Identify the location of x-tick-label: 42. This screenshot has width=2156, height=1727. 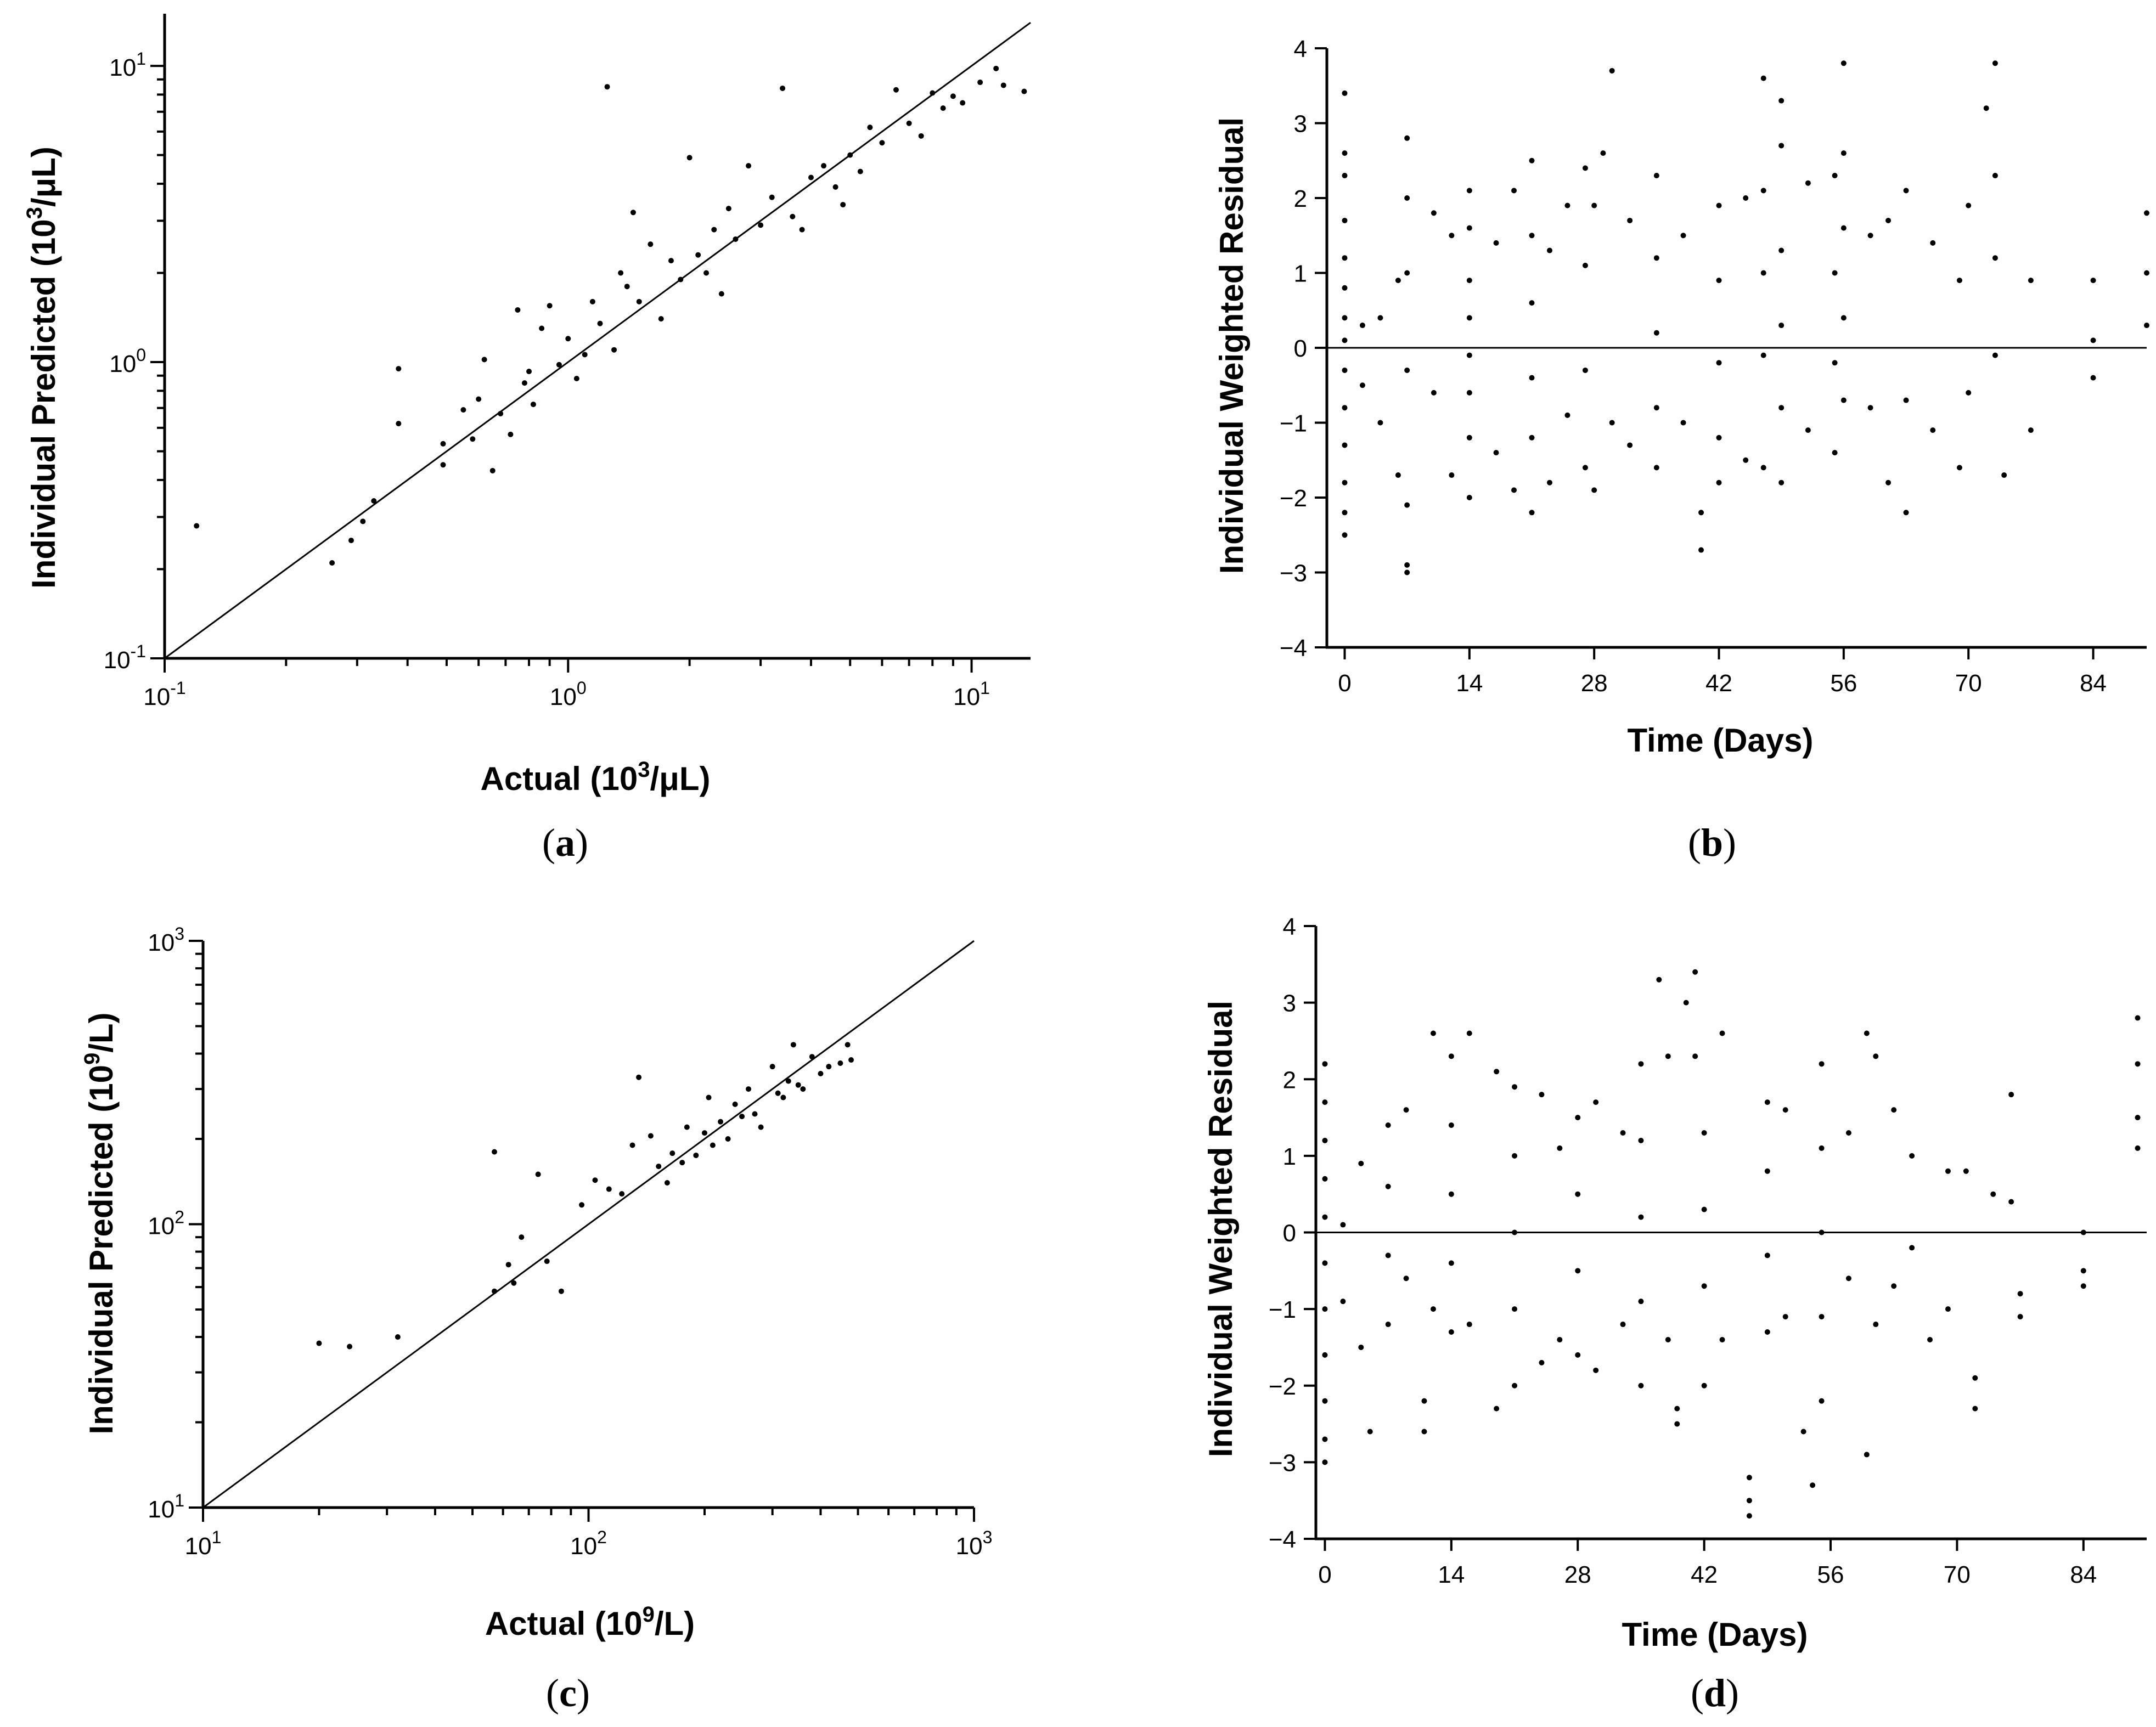
(1719, 683).